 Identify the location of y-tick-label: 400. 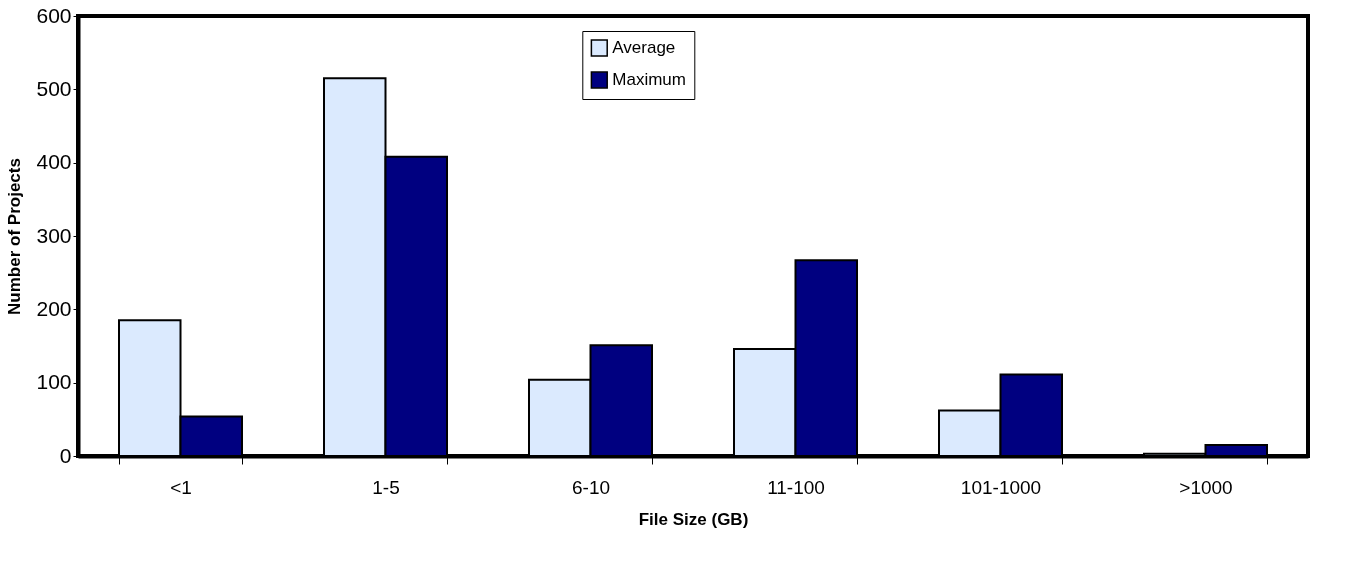
(54, 162).